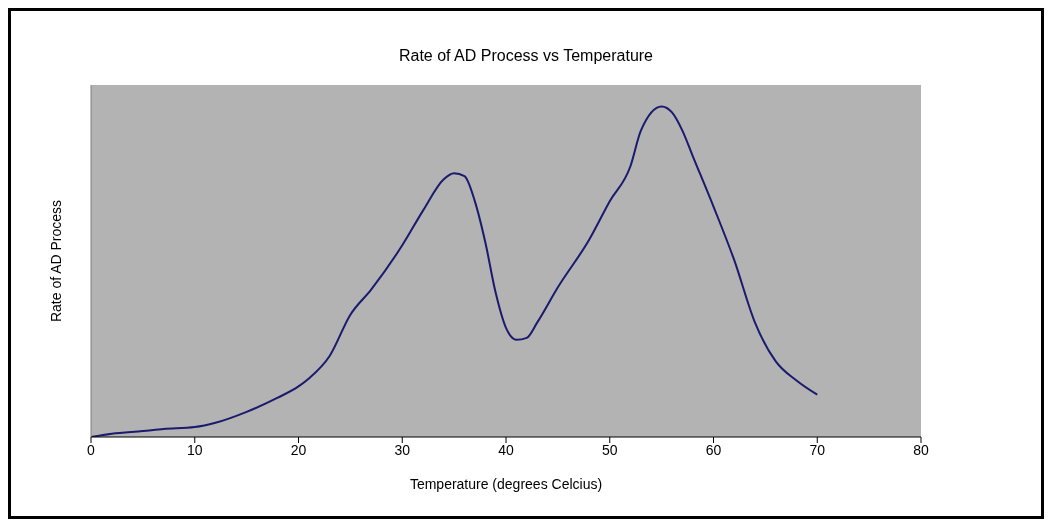 The height and width of the screenshot is (525, 1052). What do you see at coordinates (91, 449) in the screenshot?
I see `x-tick-label: 0` at bounding box center [91, 449].